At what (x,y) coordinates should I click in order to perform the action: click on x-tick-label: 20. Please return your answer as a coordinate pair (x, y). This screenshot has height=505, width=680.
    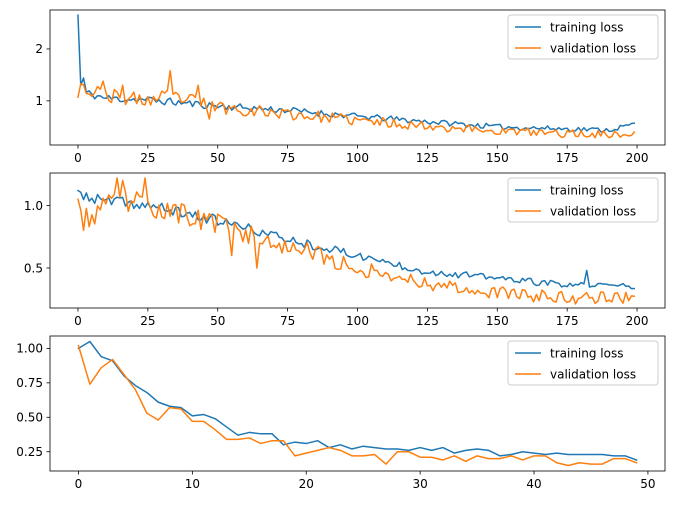
    Looking at the image, I should click on (306, 484).